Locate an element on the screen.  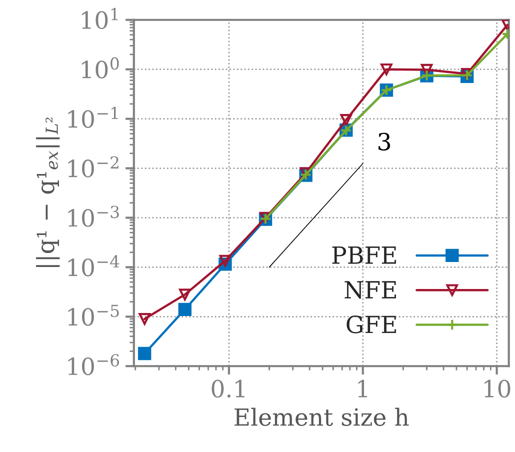
x-tick-label: 1 is located at coordinates (363, 389).